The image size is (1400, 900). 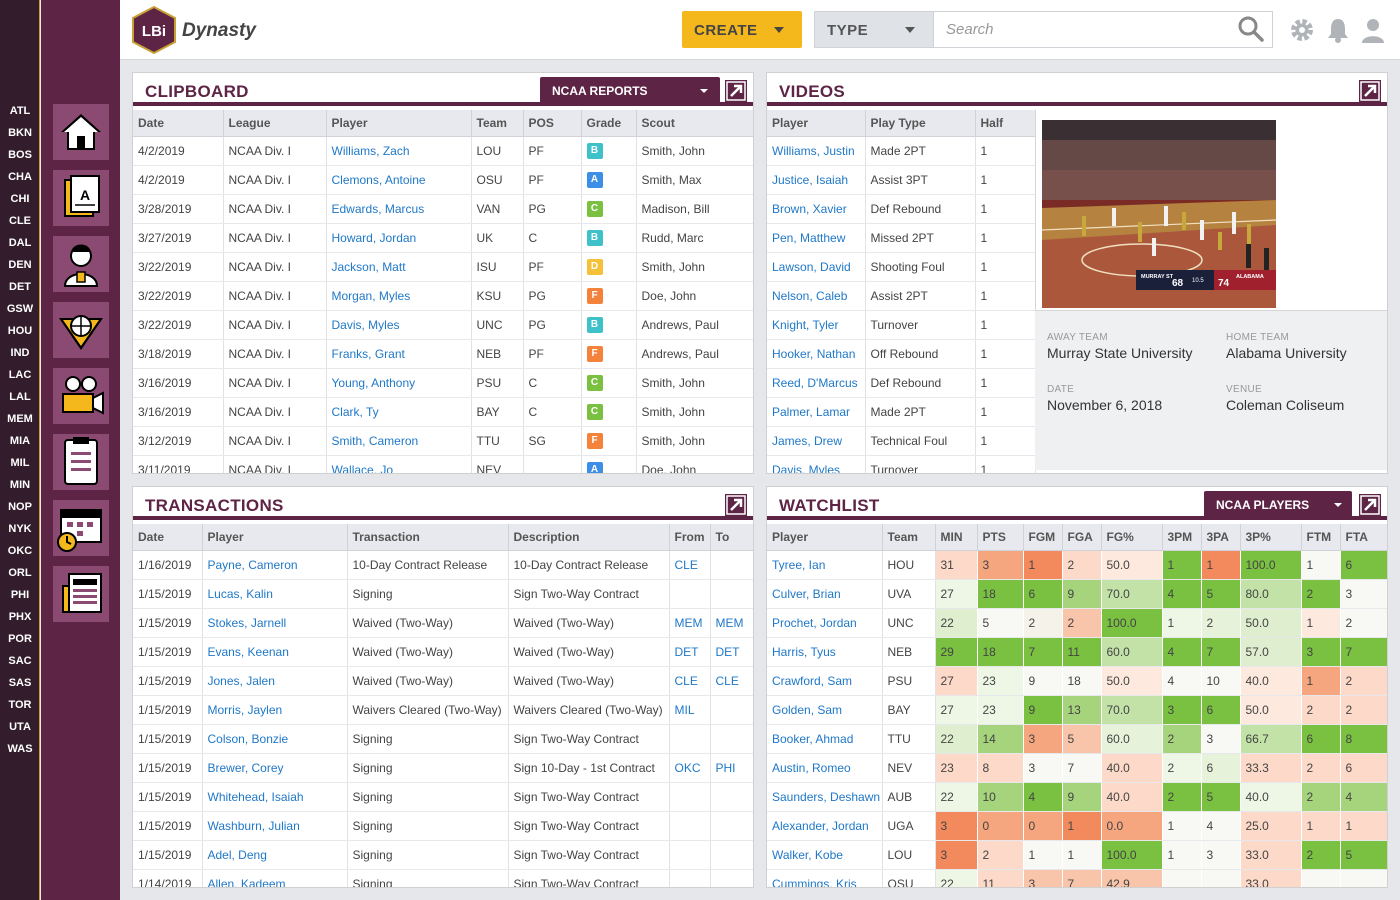 What do you see at coordinates (609, 123) in the screenshot?
I see `column-header-grade: Grade` at bounding box center [609, 123].